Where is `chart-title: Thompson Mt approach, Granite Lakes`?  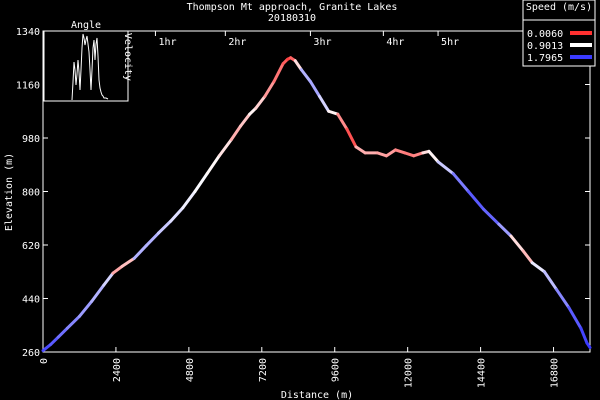 chart-title: Thompson Mt approach, Granite Lakes is located at coordinates (292, 7).